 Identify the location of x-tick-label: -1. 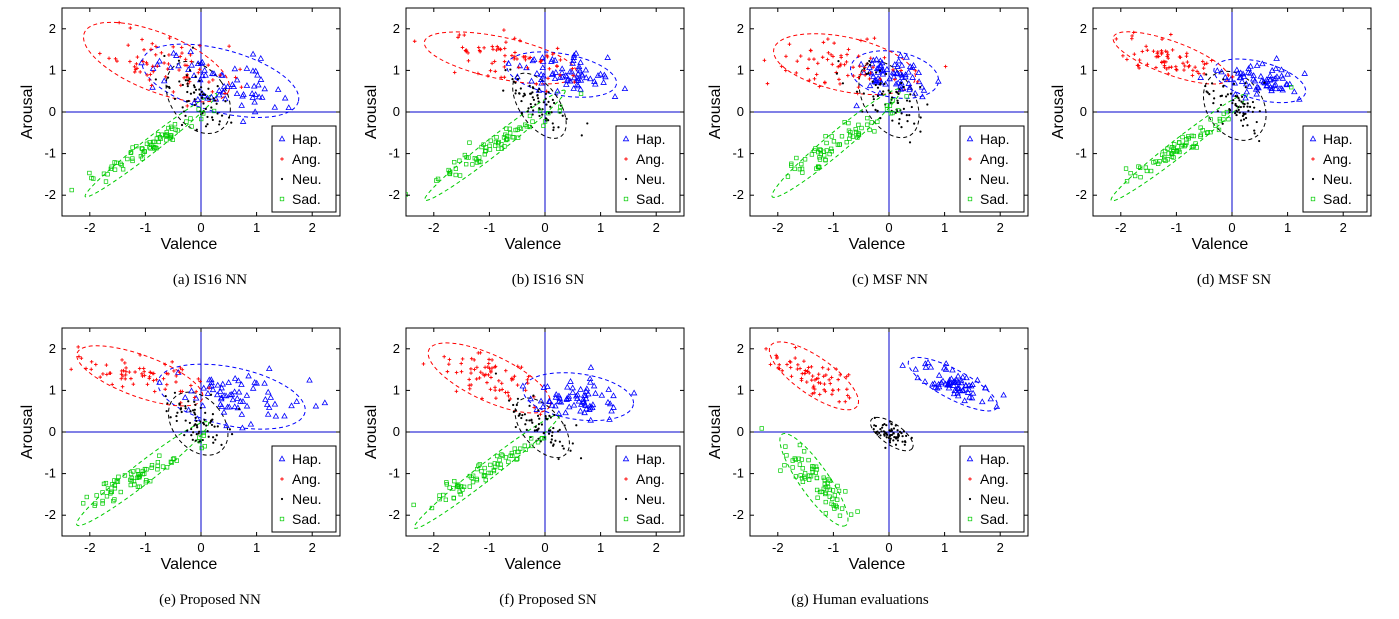
(146, 227).